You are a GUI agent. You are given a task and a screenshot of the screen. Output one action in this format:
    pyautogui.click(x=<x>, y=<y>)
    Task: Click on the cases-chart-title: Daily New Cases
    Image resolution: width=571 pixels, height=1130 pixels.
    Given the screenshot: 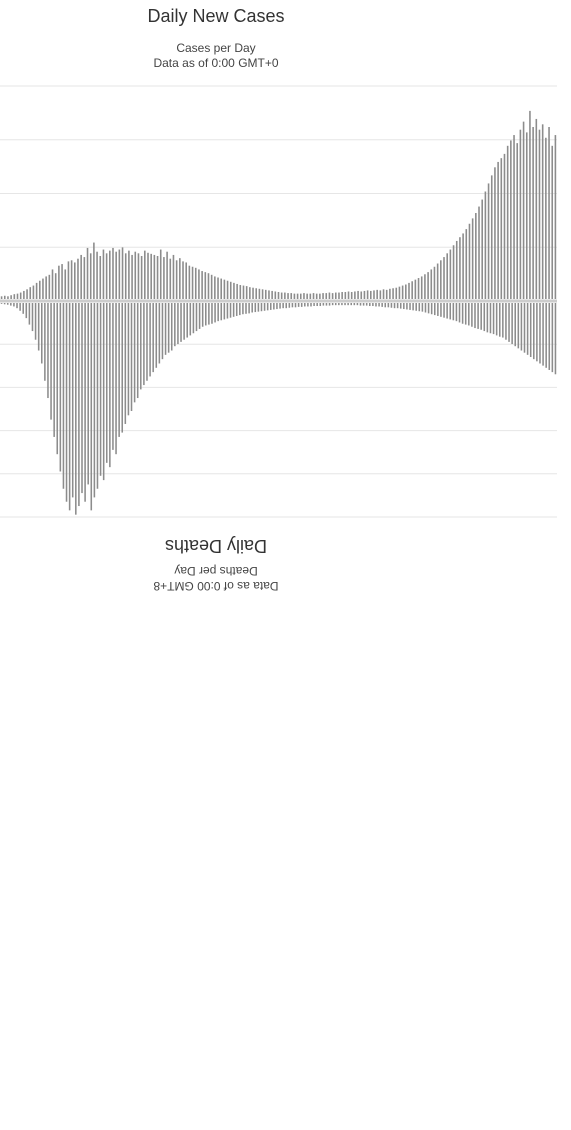 What is the action you would take?
    pyautogui.click(x=216, y=16)
    